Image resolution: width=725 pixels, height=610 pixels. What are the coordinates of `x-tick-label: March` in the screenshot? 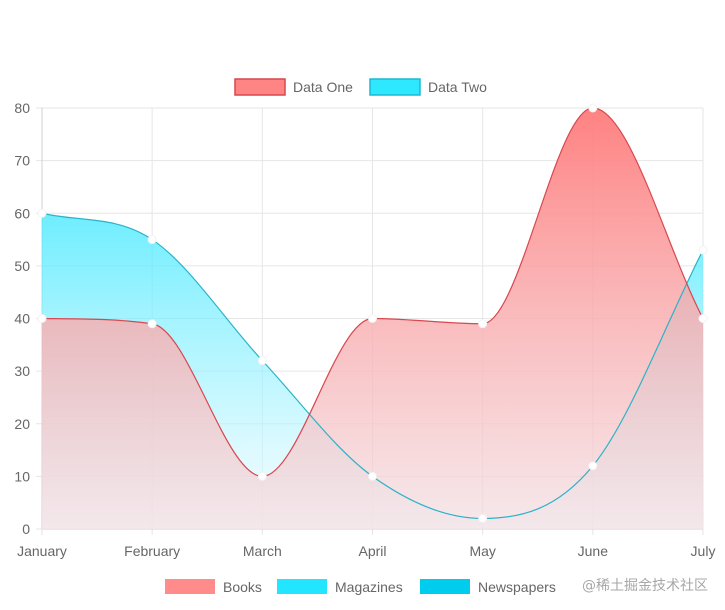 It's located at (262, 551).